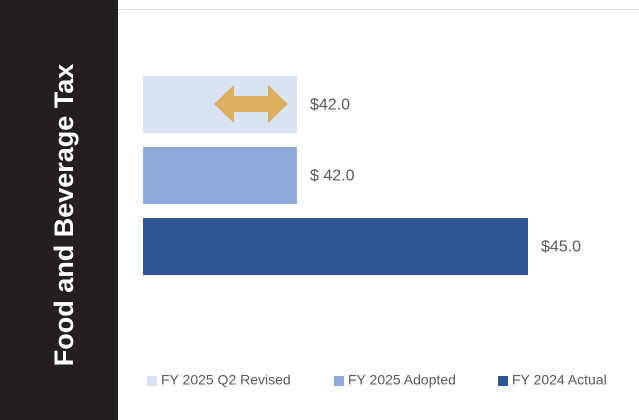 This screenshot has width=639, height=420. Describe the element at coordinates (64, 215) in the screenshot. I see `chart-title: Food and Beverage Tax` at that location.